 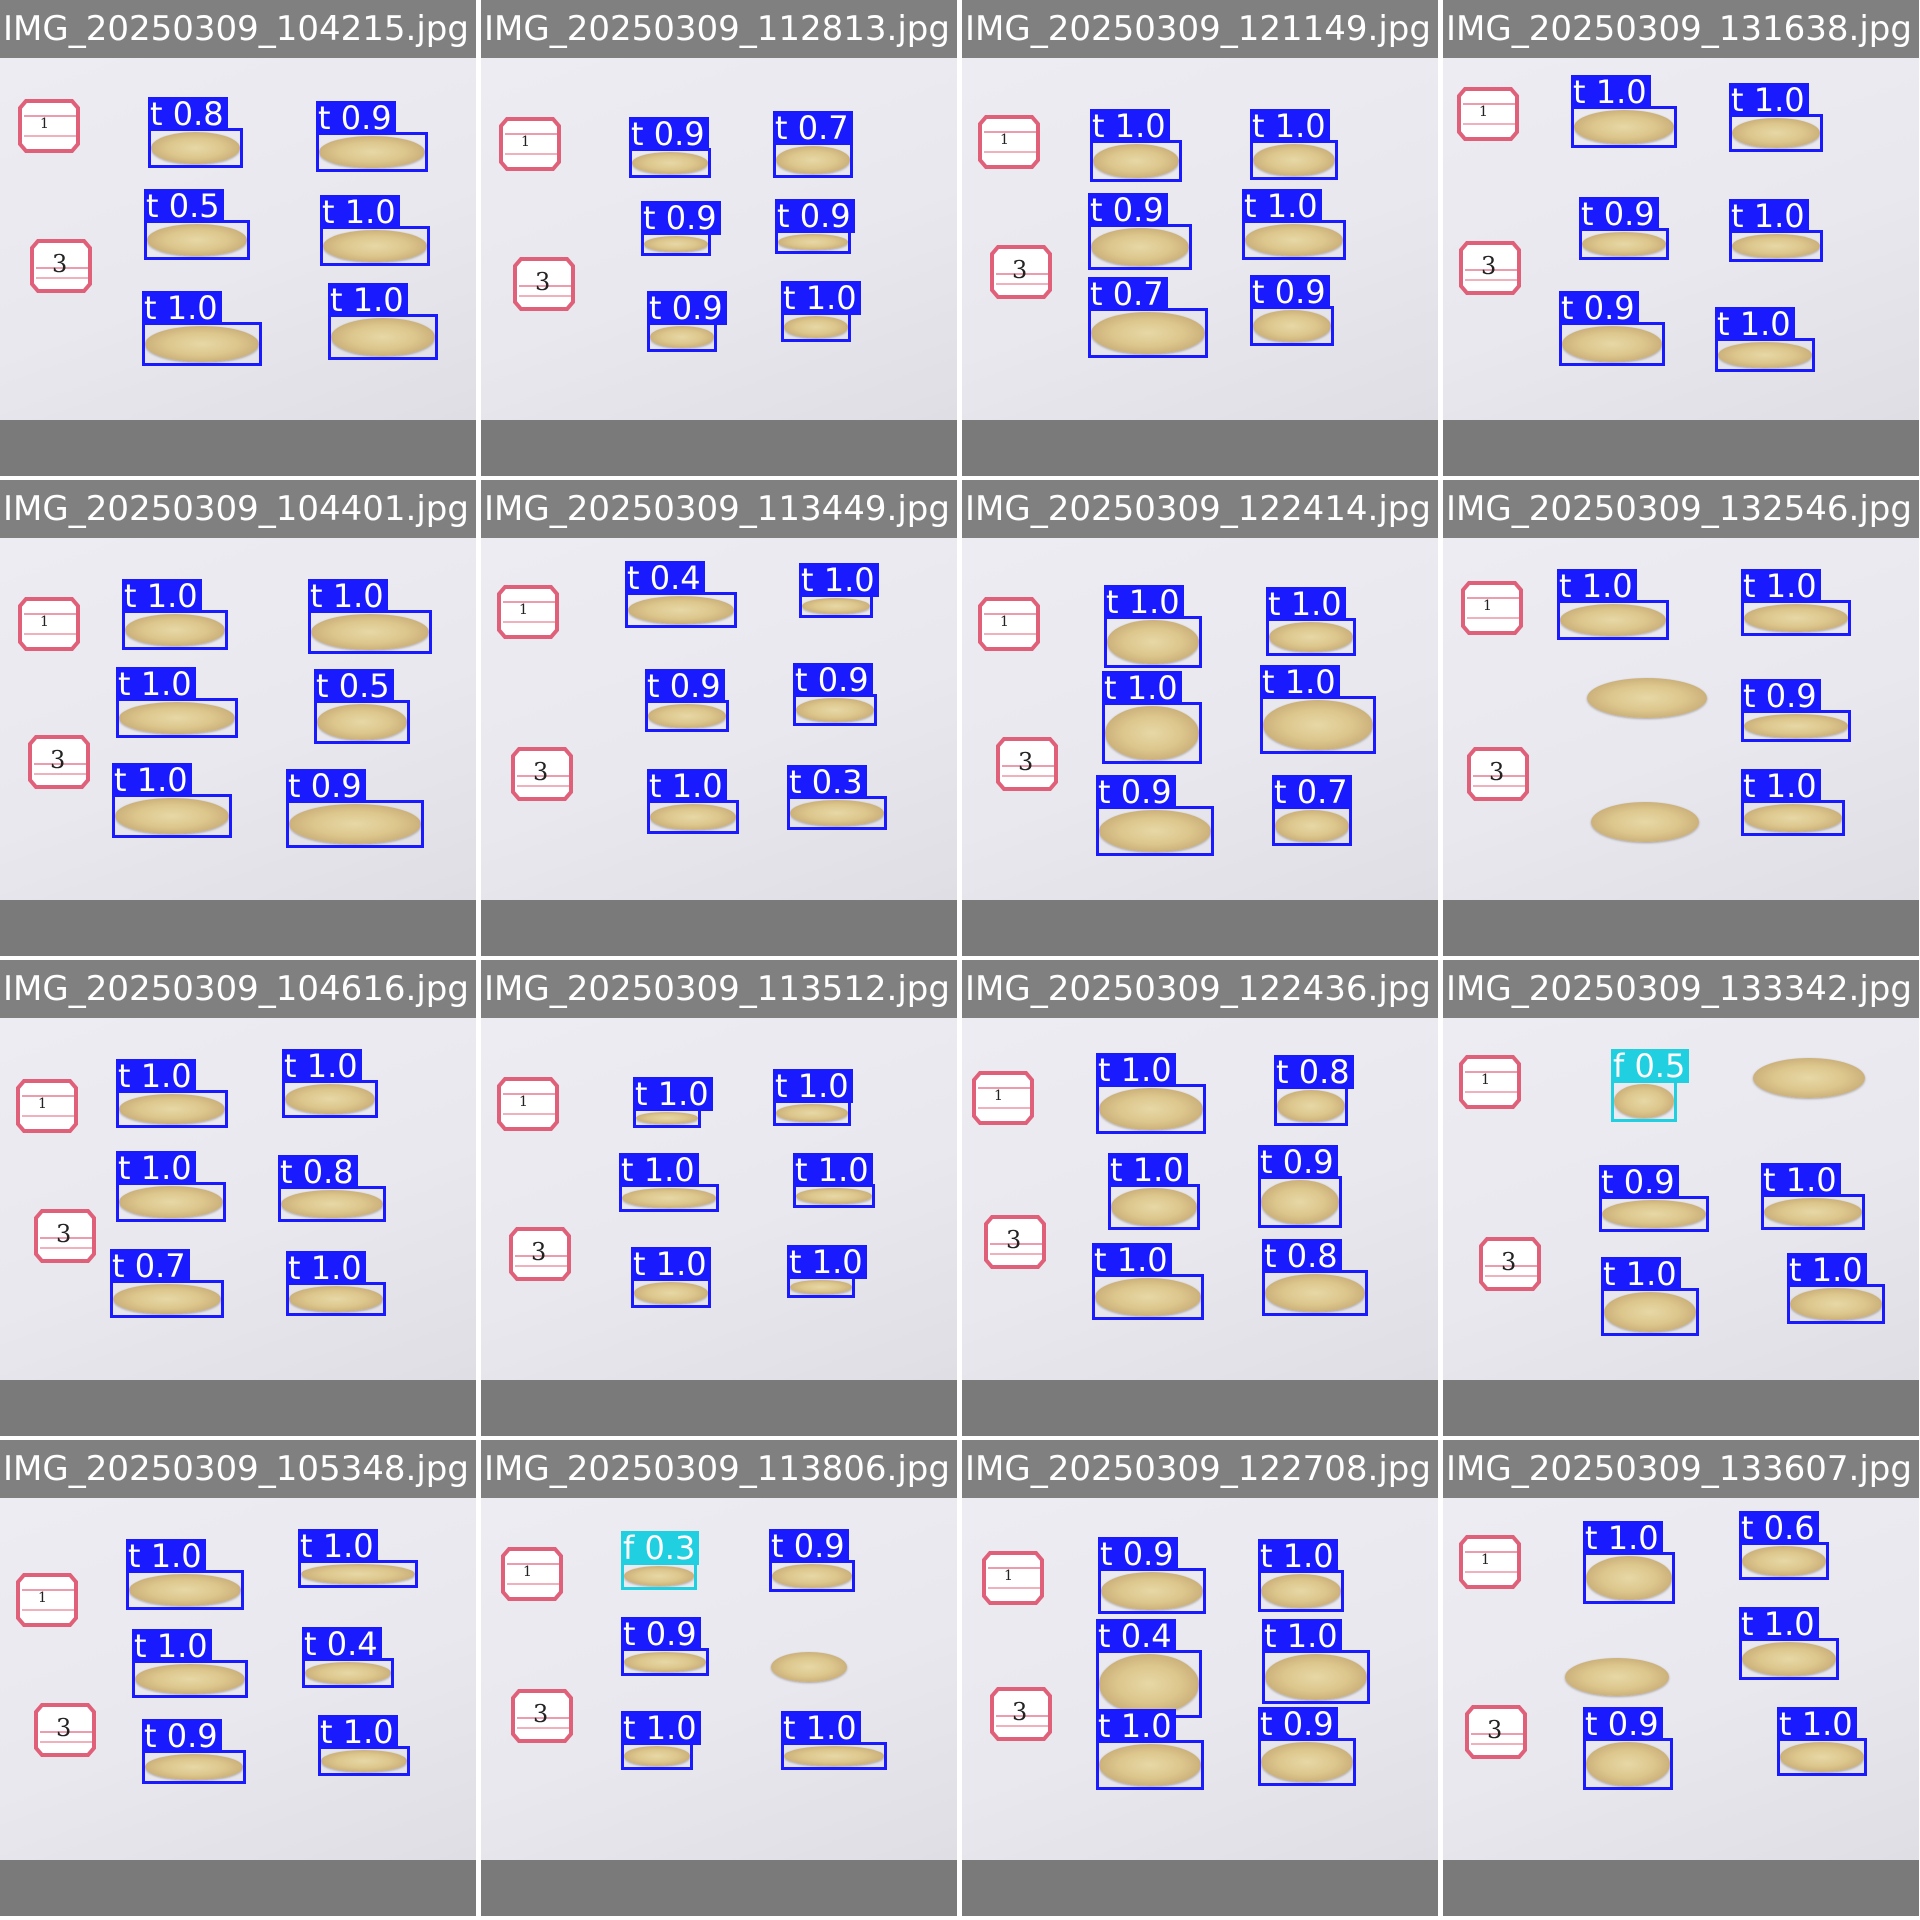 What do you see at coordinates (1200, 1679) in the screenshot?
I see `specimen-photo: 1 3 t 0.9 t 1.0 t 0.4 t 1.0 t 1.0 t 0.9` at bounding box center [1200, 1679].